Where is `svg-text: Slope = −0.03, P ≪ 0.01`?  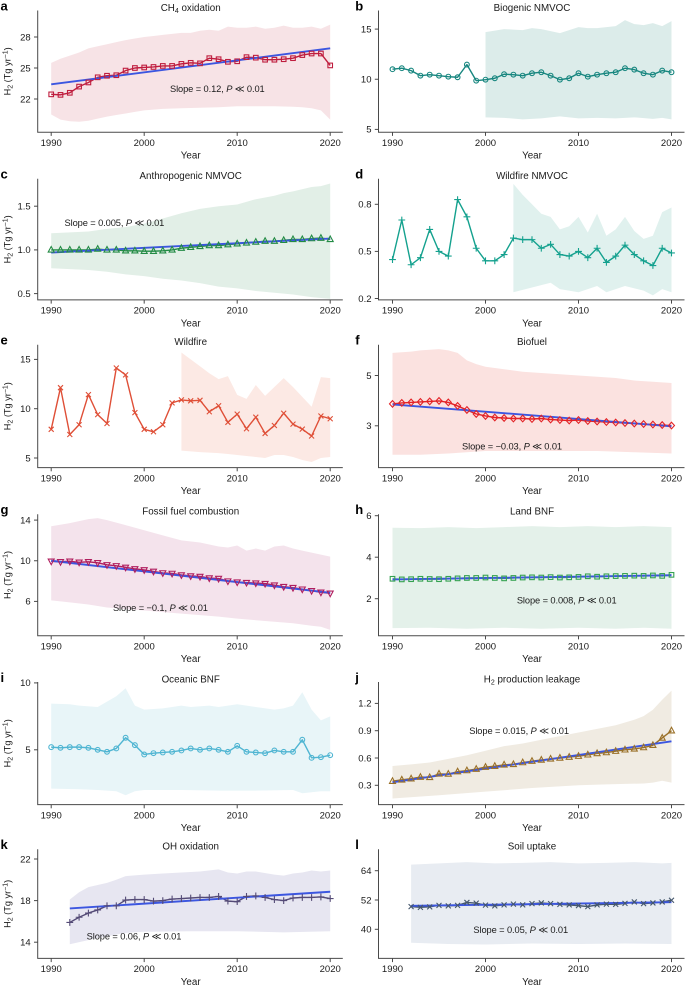 svg-text: Slope = −0.03, P ≪ 0.01 is located at coordinates (512, 447).